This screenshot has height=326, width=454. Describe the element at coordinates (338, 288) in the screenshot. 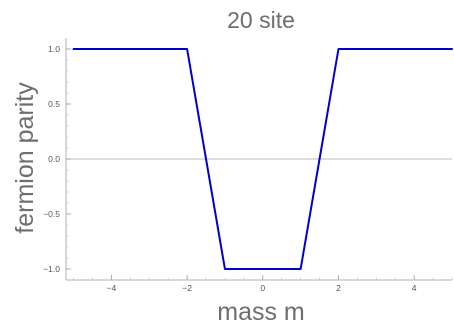

I see `x-tick-label: 2` at that location.